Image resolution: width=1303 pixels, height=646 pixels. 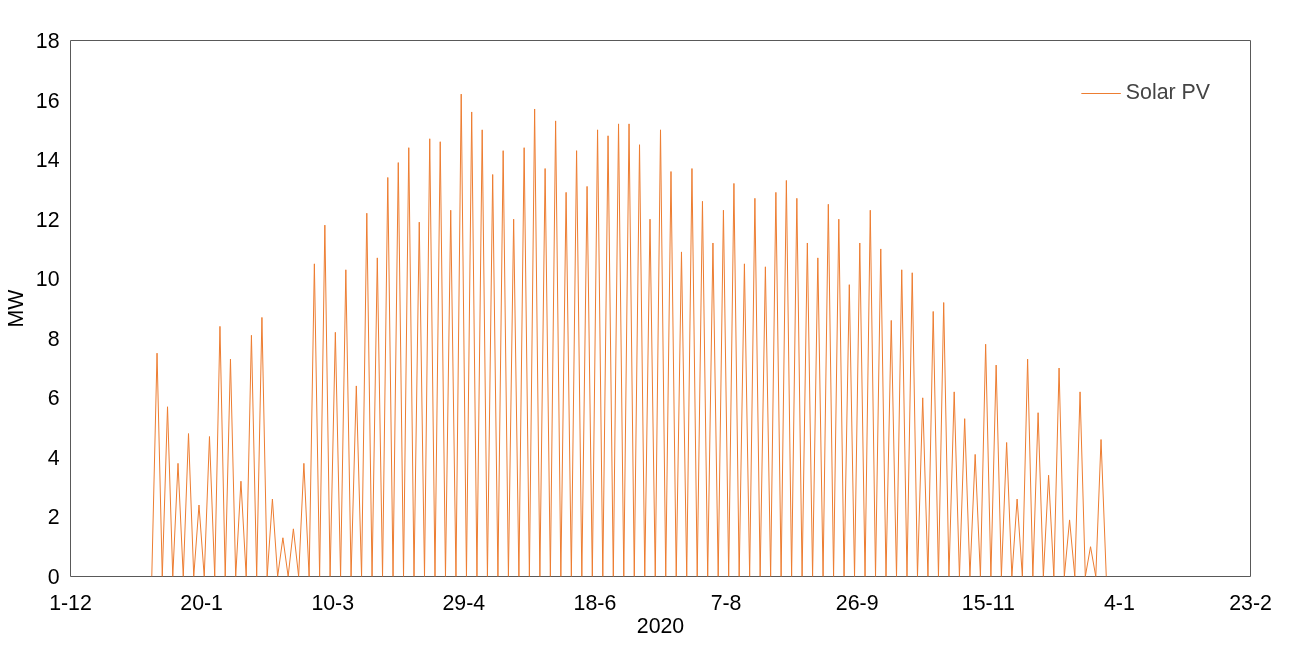 I want to click on y-tick-label: 2, so click(x=53, y=517).